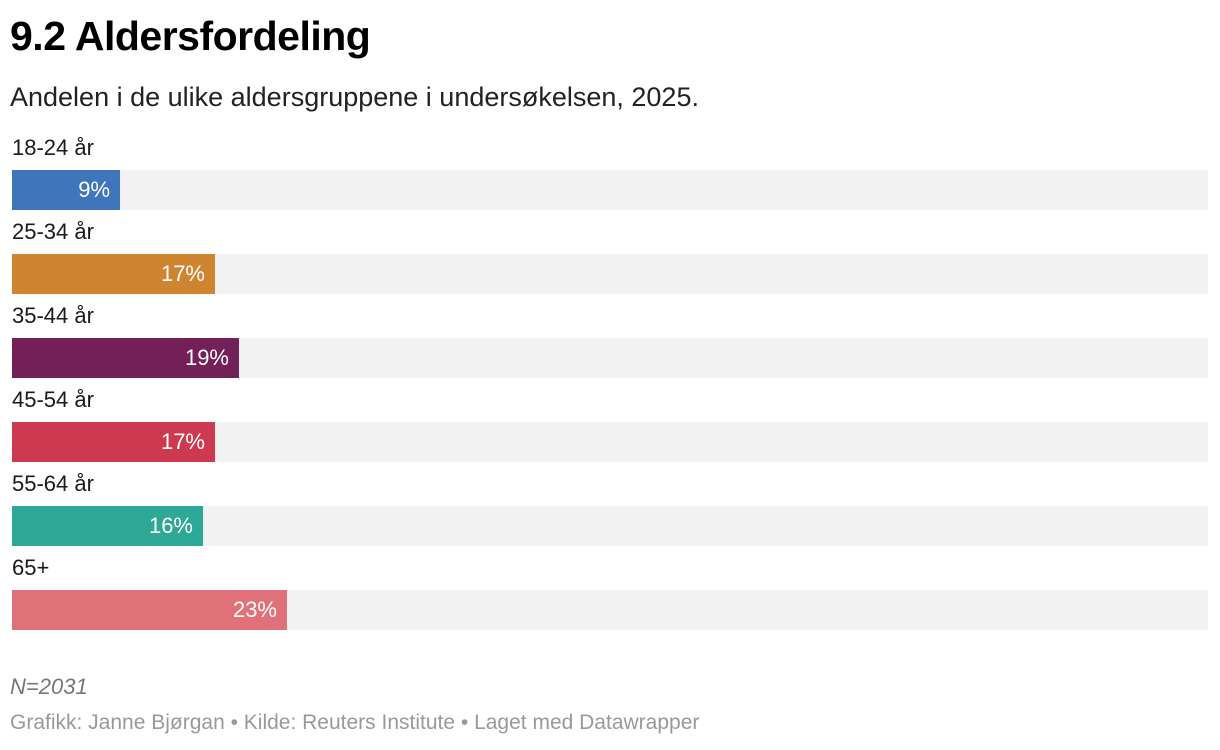 This screenshot has height=750, width=1220. Describe the element at coordinates (170, 525) in the screenshot. I see `value-label: 16%` at that location.